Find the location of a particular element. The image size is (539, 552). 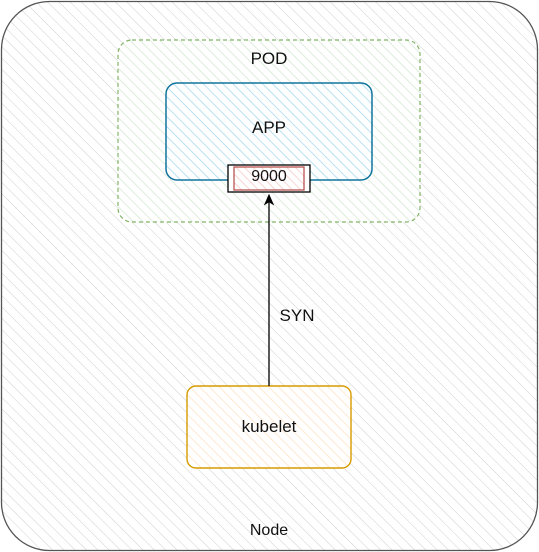

pod-label: POD is located at coordinates (269, 58).